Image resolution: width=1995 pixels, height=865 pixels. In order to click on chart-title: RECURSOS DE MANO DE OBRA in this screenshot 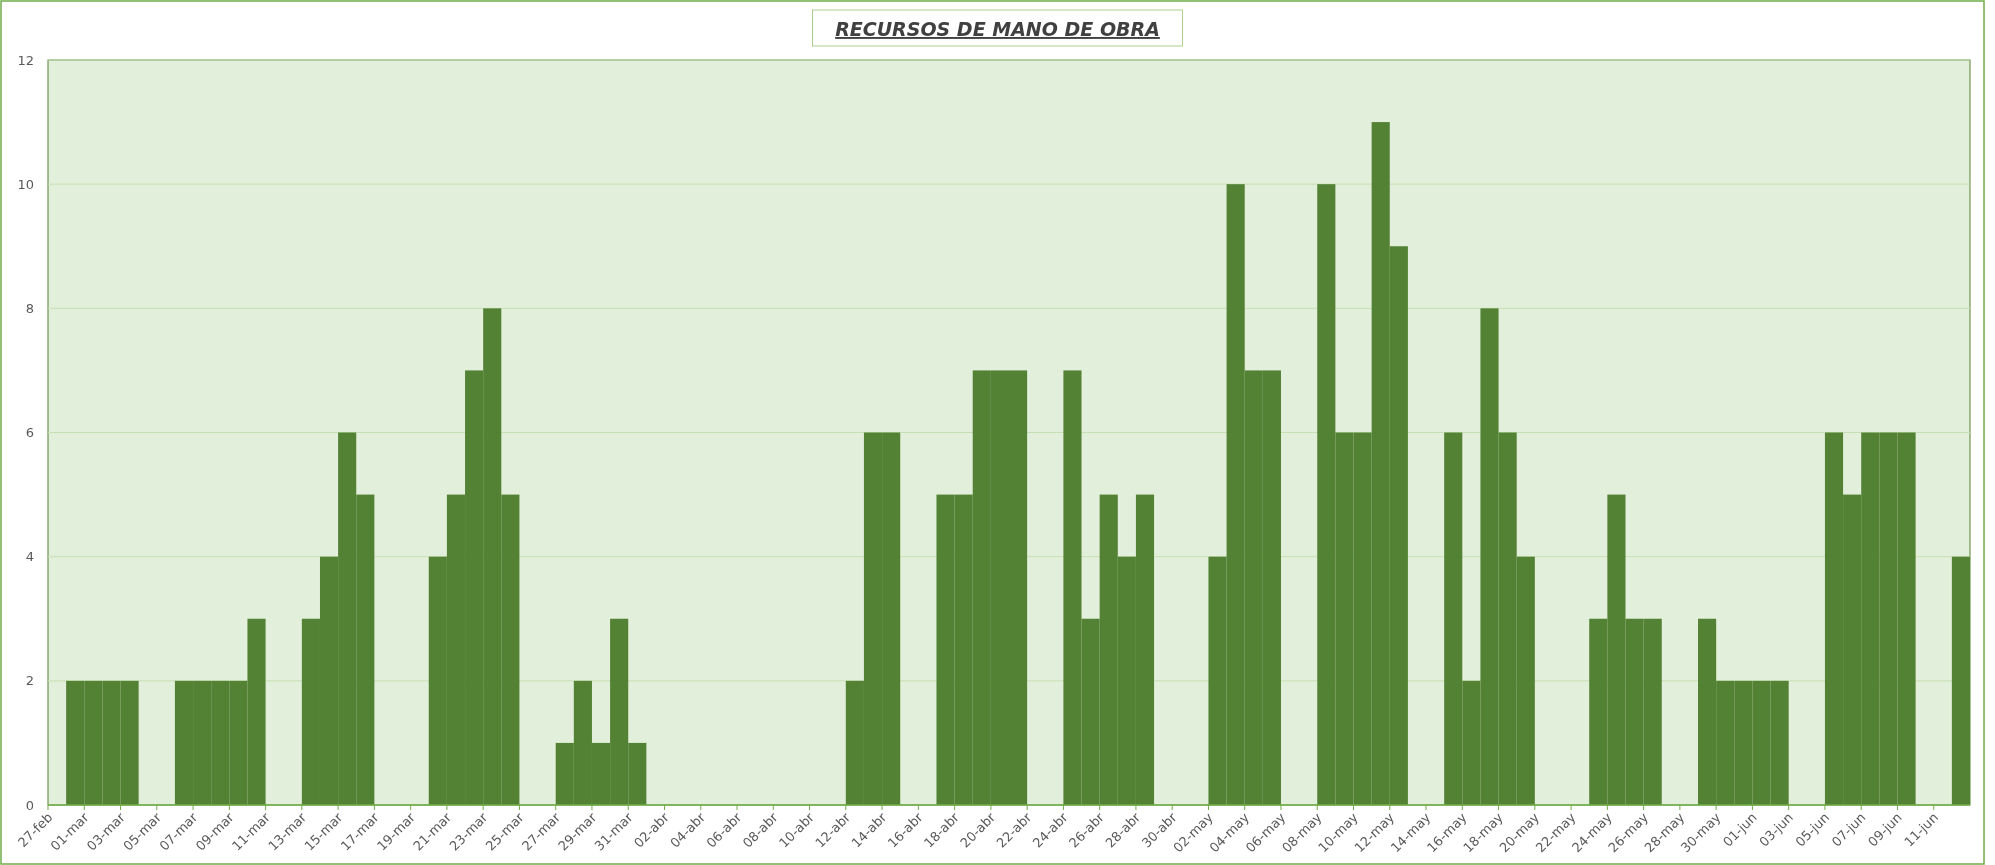, I will do `click(997, 29)`.